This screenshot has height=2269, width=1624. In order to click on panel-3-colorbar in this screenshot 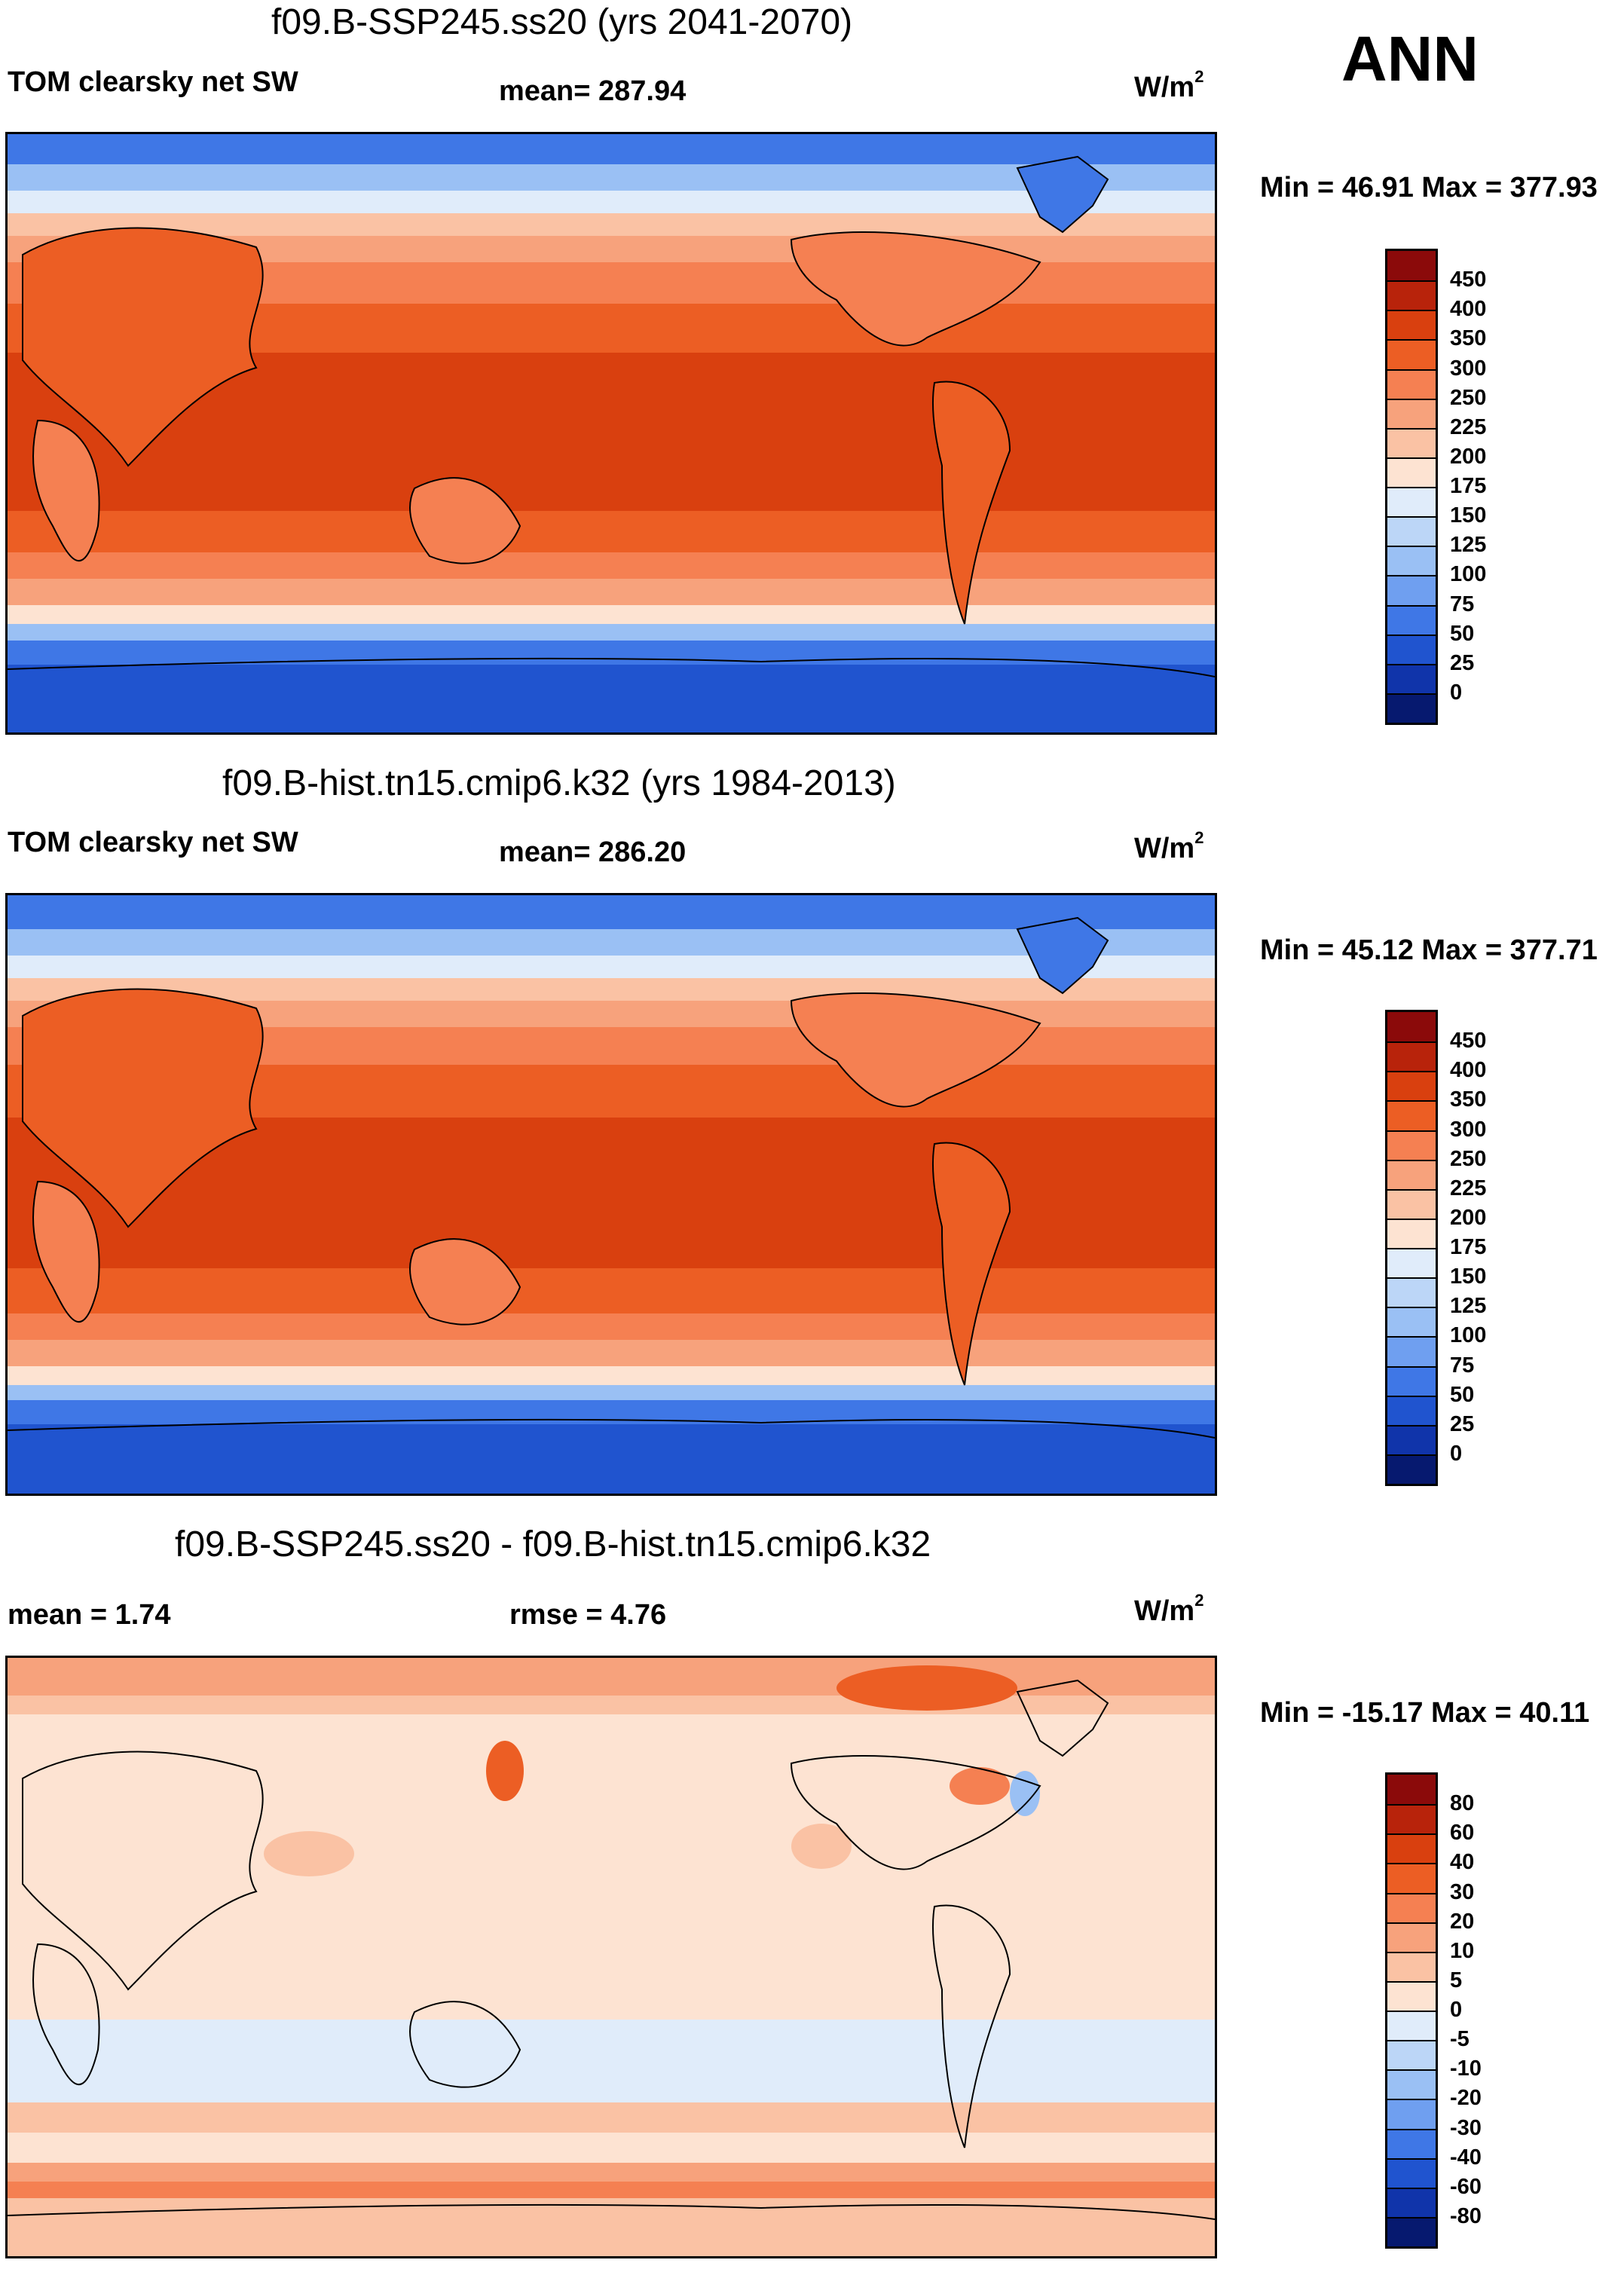, I will do `click(1412, 2010)`.